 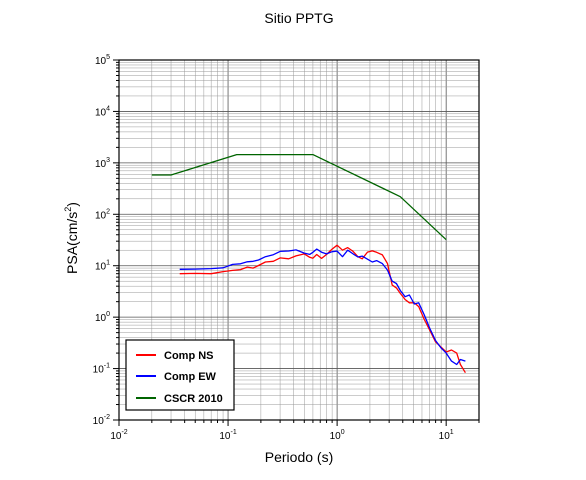 I want to click on legend-item-ew: Comp EW, so click(x=176, y=377).